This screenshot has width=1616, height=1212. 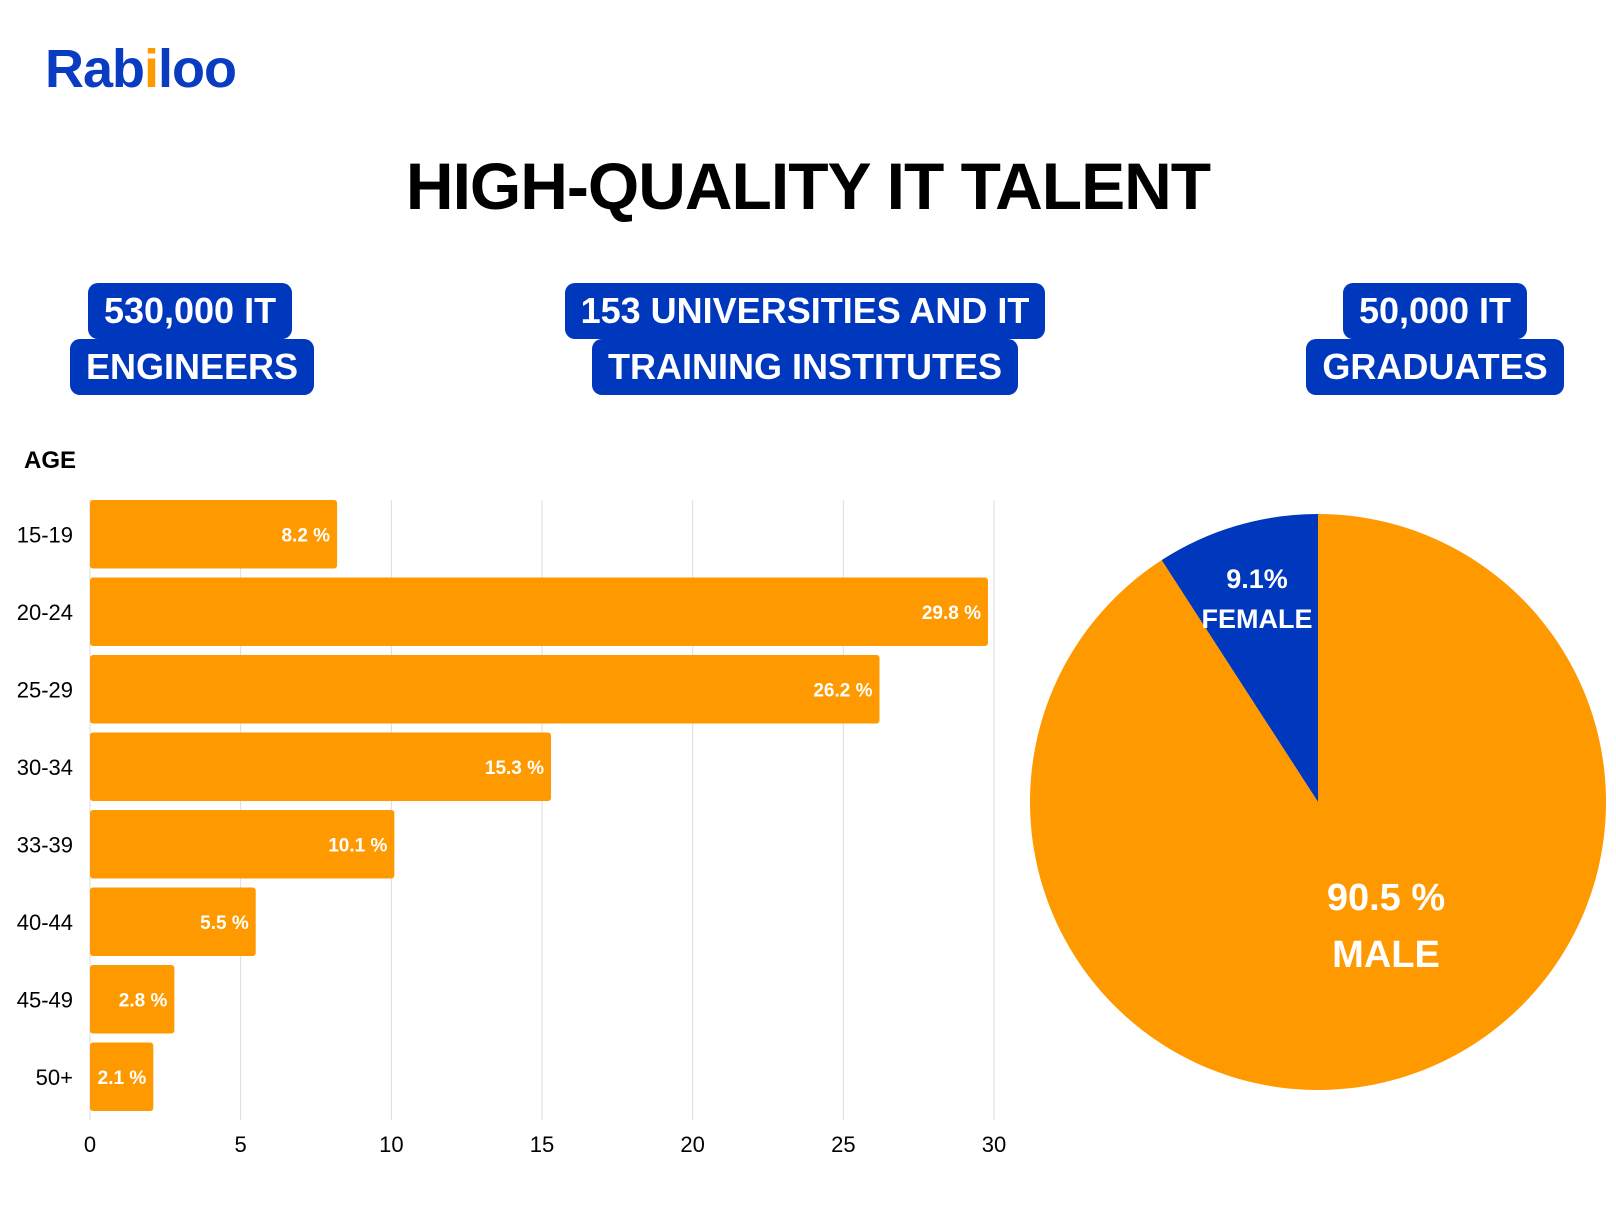 What do you see at coordinates (692, 1144) in the screenshot?
I see `x-tick-label: 20` at bounding box center [692, 1144].